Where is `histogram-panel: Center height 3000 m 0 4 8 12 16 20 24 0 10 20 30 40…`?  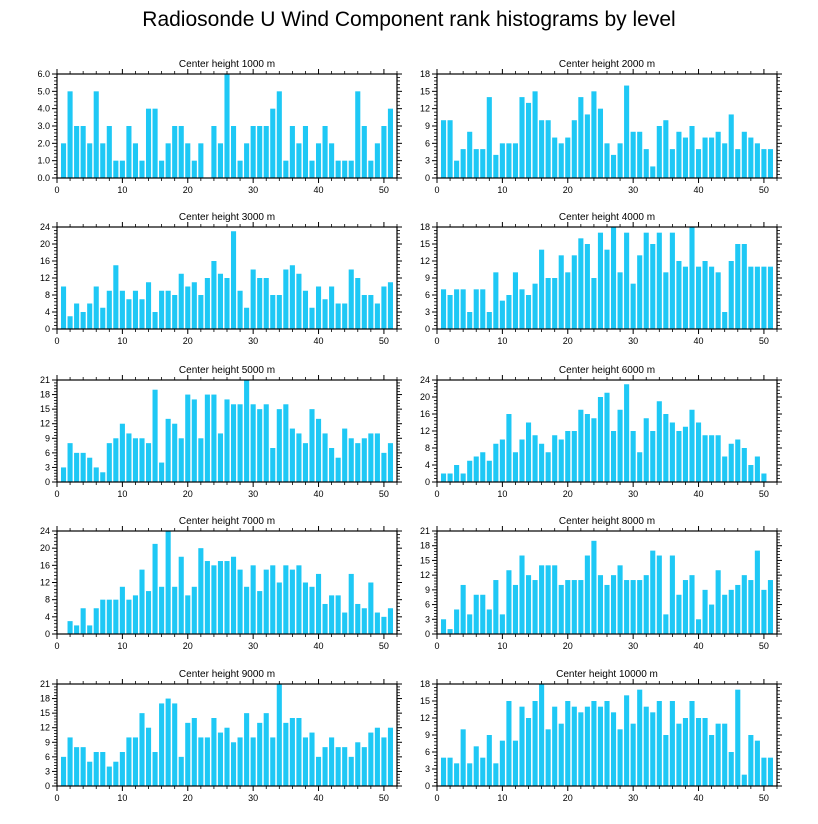 histogram-panel: Center height 3000 m 0 4 8 12 16 20 24 0 10 20 30 40… is located at coordinates (221, 279).